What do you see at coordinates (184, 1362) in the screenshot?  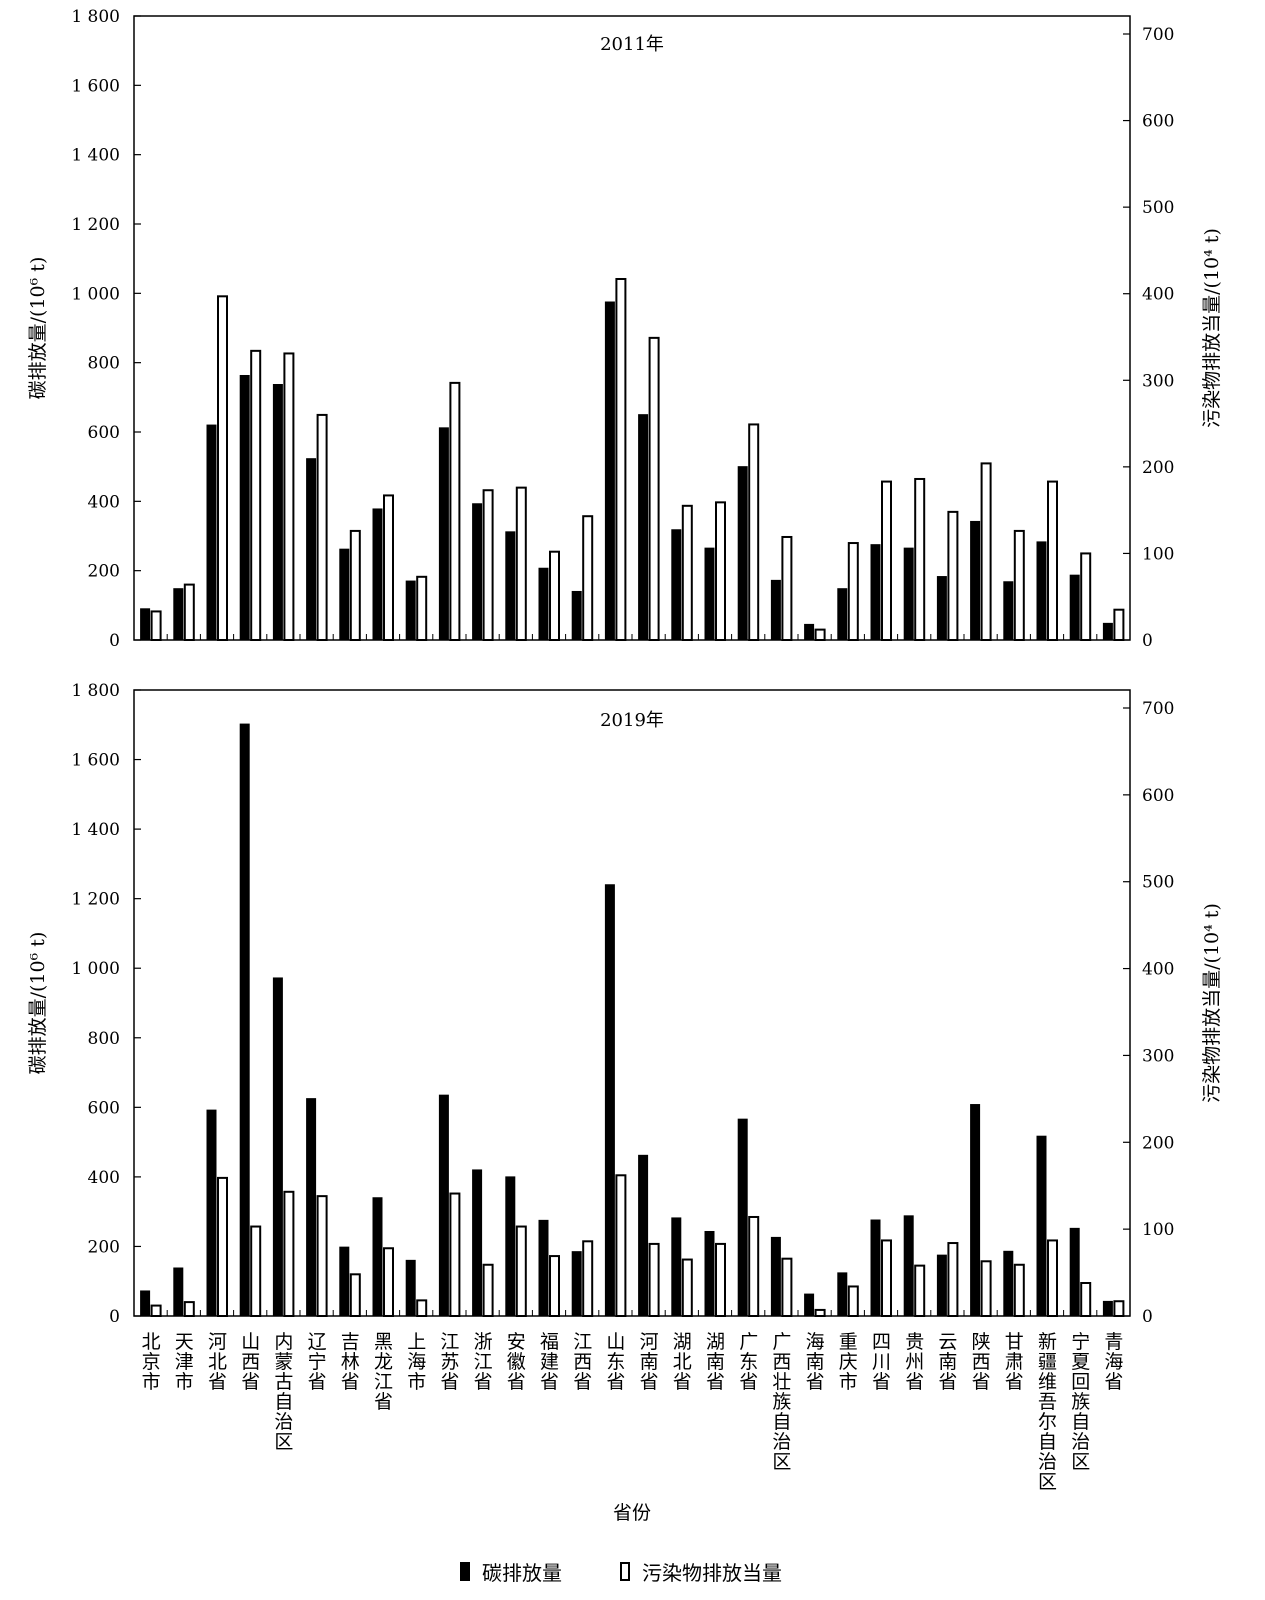 I see `x-category-label: 天津市` at bounding box center [184, 1362].